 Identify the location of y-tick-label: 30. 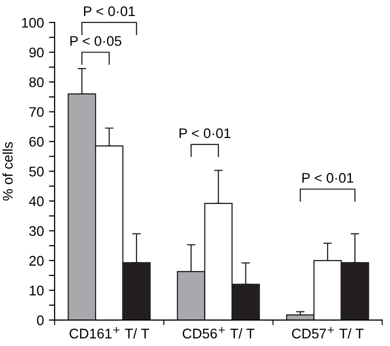
(36, 231).